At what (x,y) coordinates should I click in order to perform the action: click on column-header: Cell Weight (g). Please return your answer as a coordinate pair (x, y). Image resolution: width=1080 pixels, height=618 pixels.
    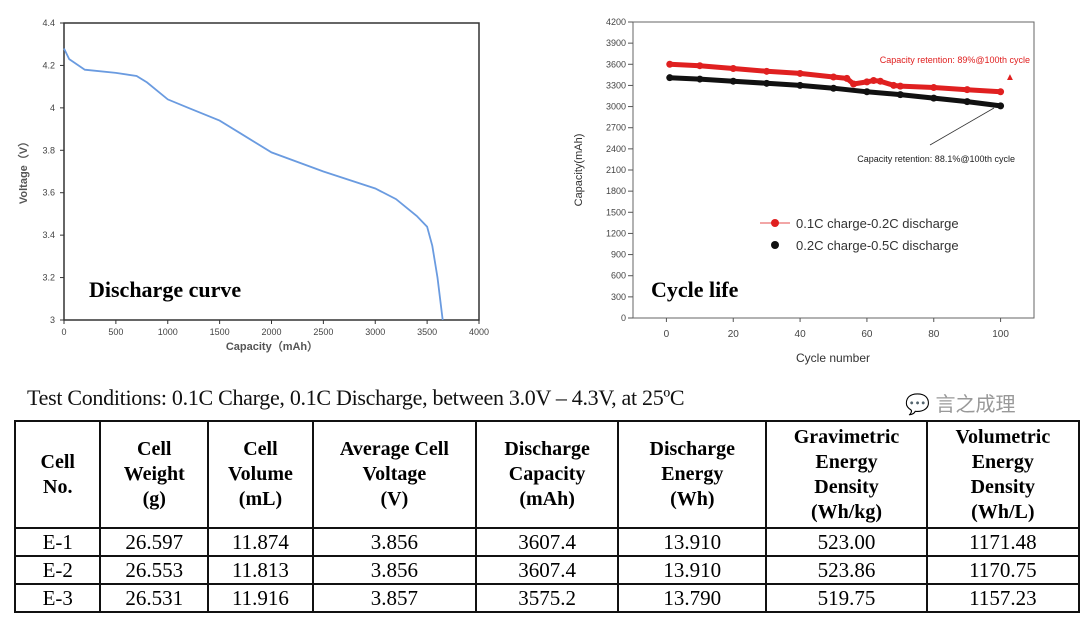
    Looking at the image, I should click on (154, 474).